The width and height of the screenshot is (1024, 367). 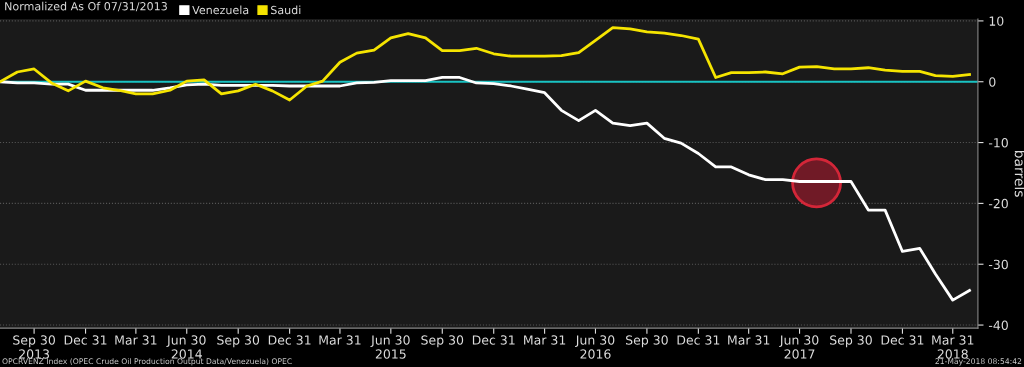 What do you see at coordinates (998, 264) in the screenshot?
I see `y-tick-label: -30` at bounding box center [998, 264].